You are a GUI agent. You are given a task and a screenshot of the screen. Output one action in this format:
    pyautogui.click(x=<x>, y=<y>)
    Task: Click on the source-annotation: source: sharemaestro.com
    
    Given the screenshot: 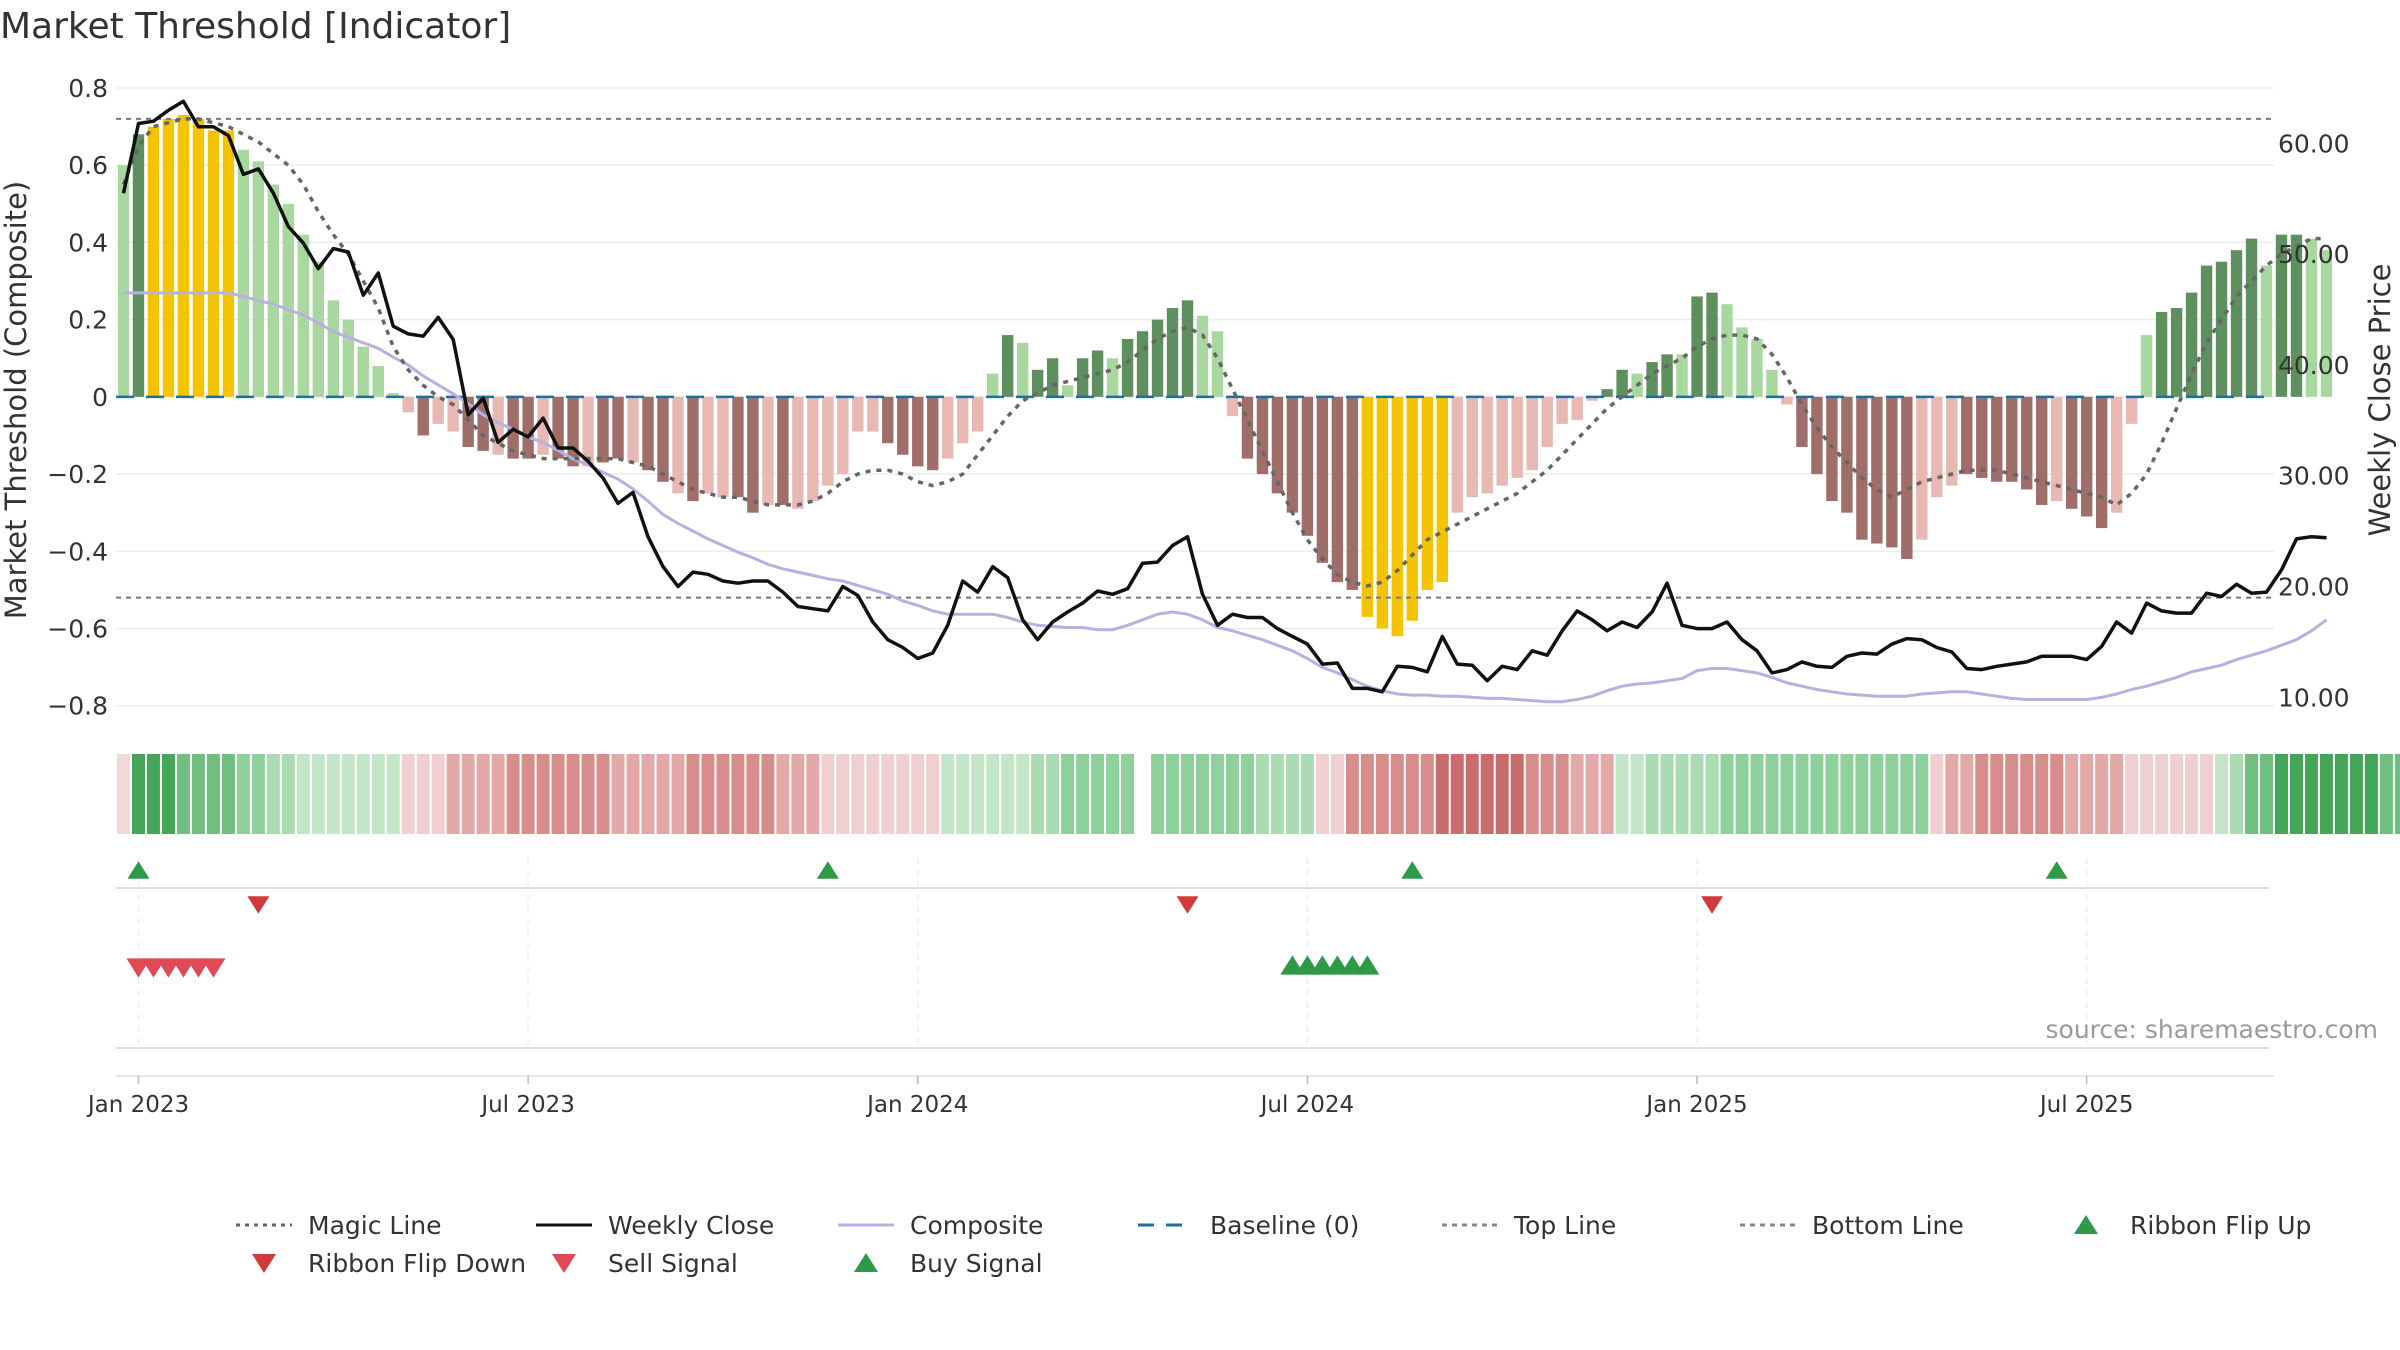 What is the action you would take?
    pyautogui.click(x=2212, y=1029)
    